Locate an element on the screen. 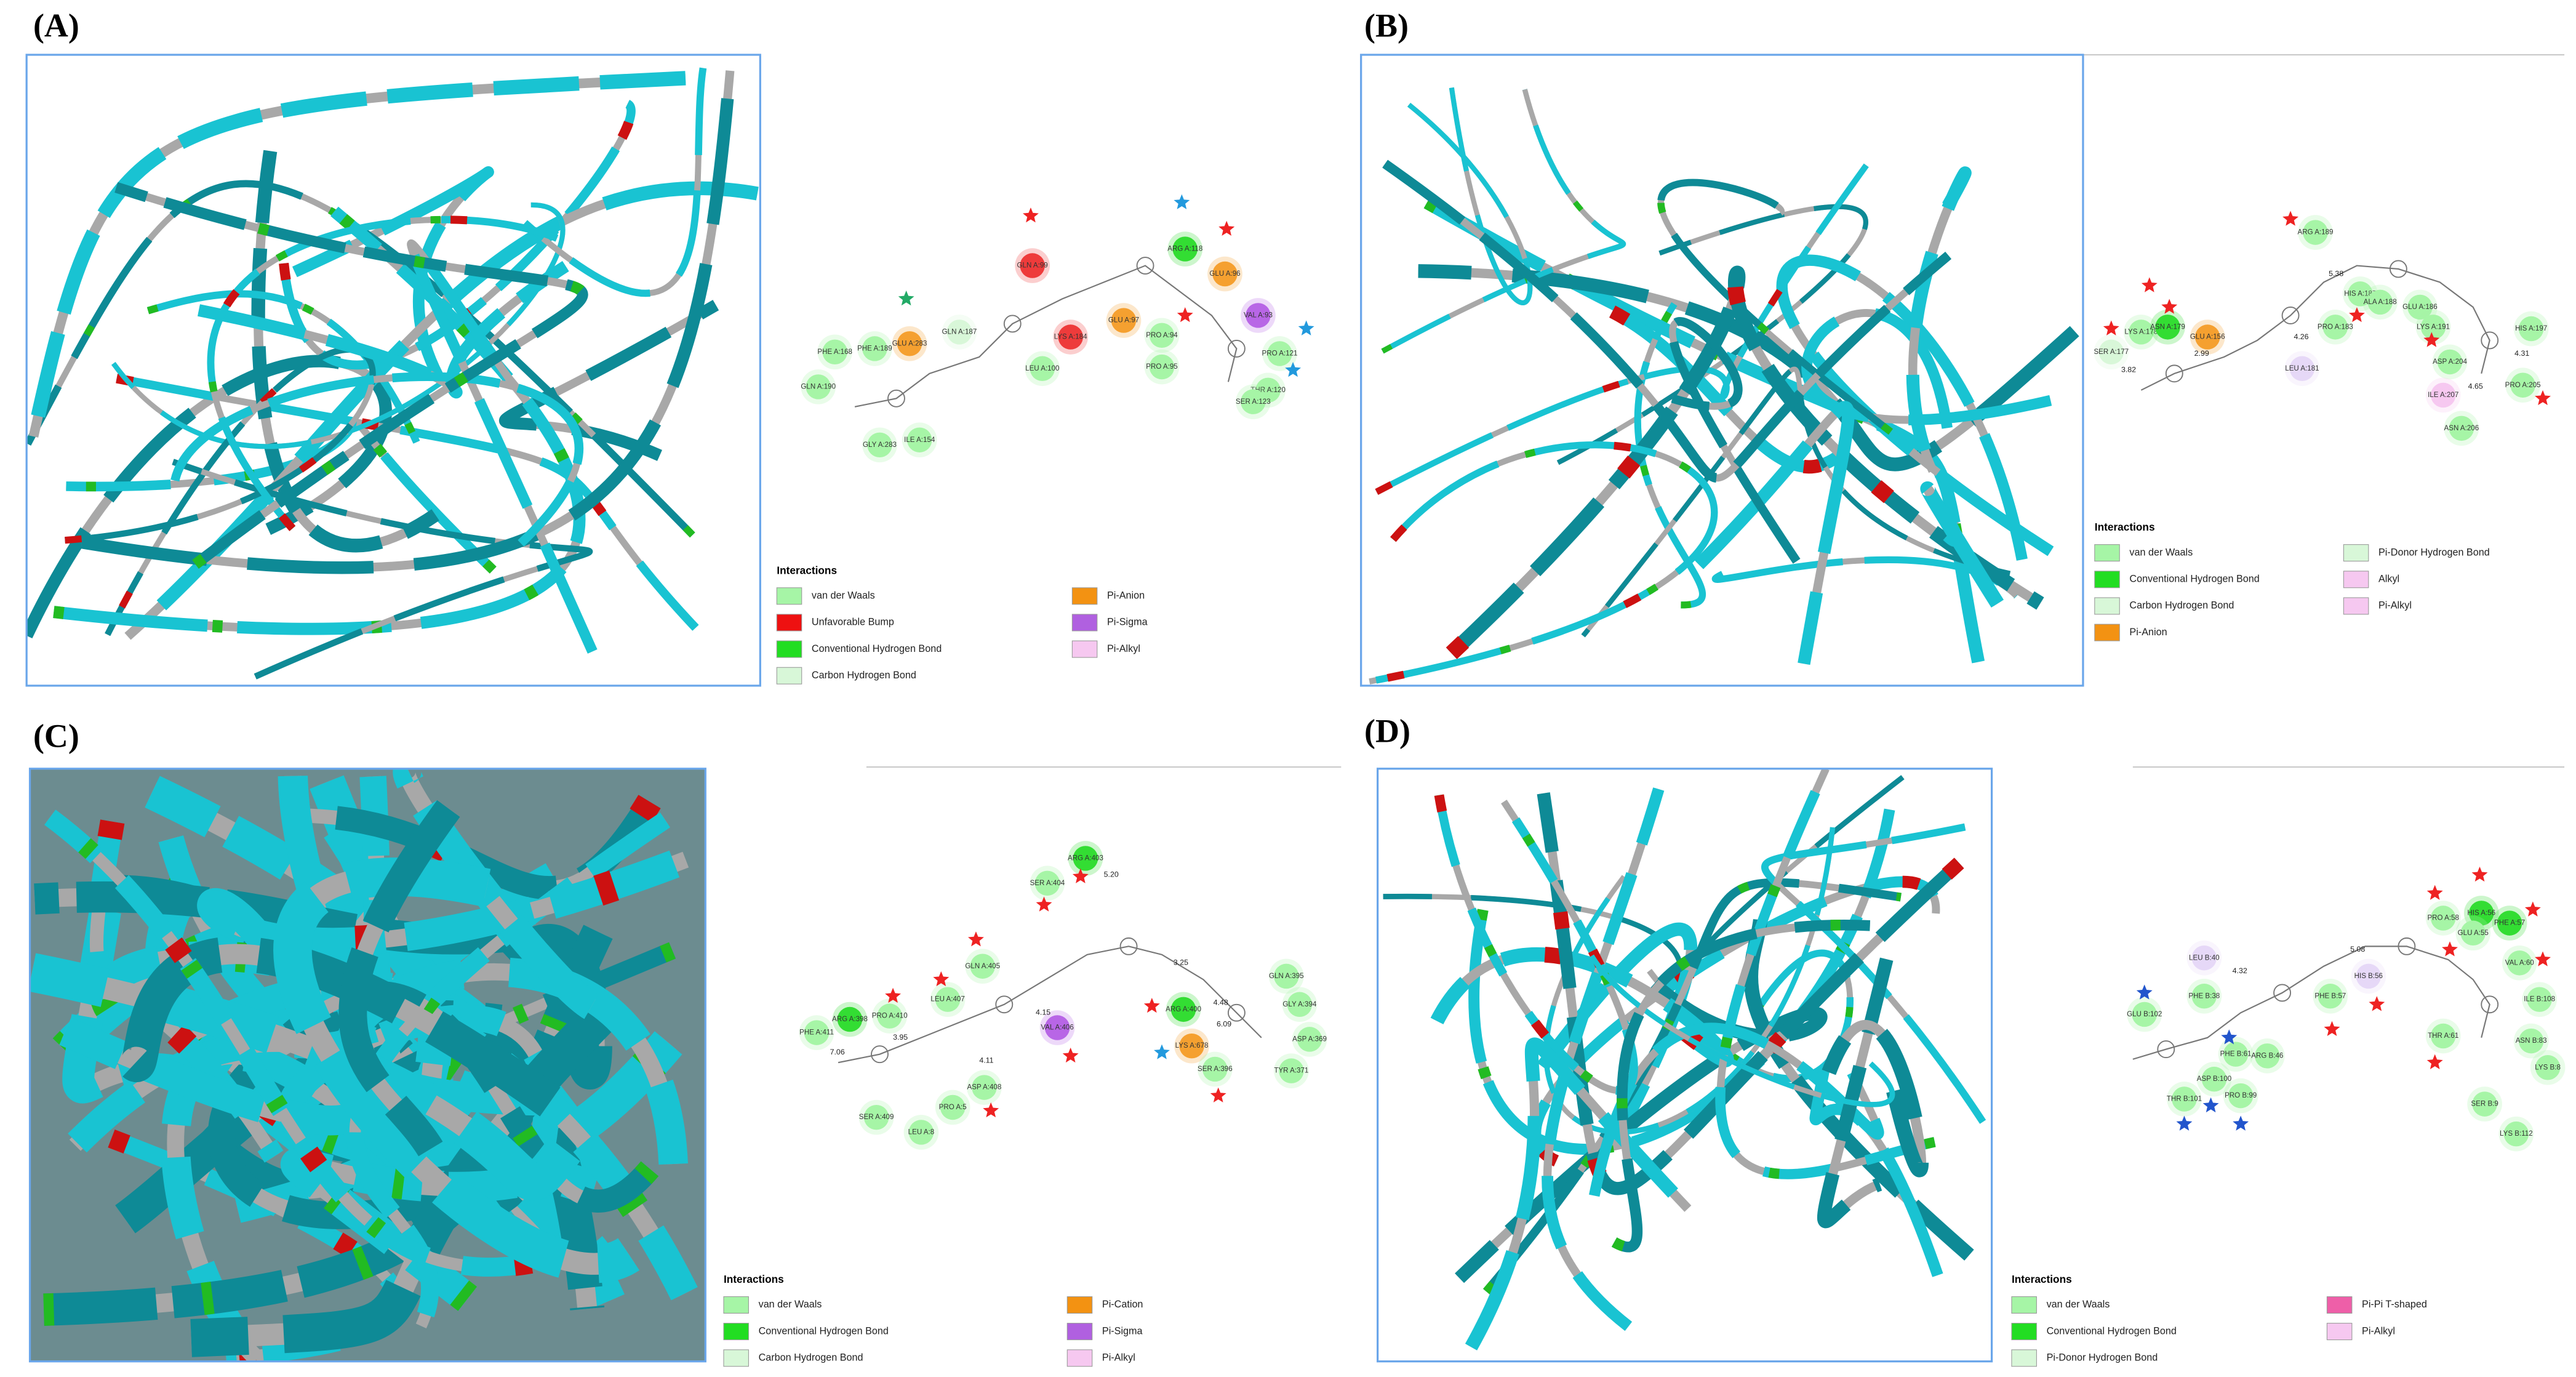 Image resolution: width=2576 pixels, height=1377 pixels. residue: TYR A:371 is located at coordinates (1291, 1070).